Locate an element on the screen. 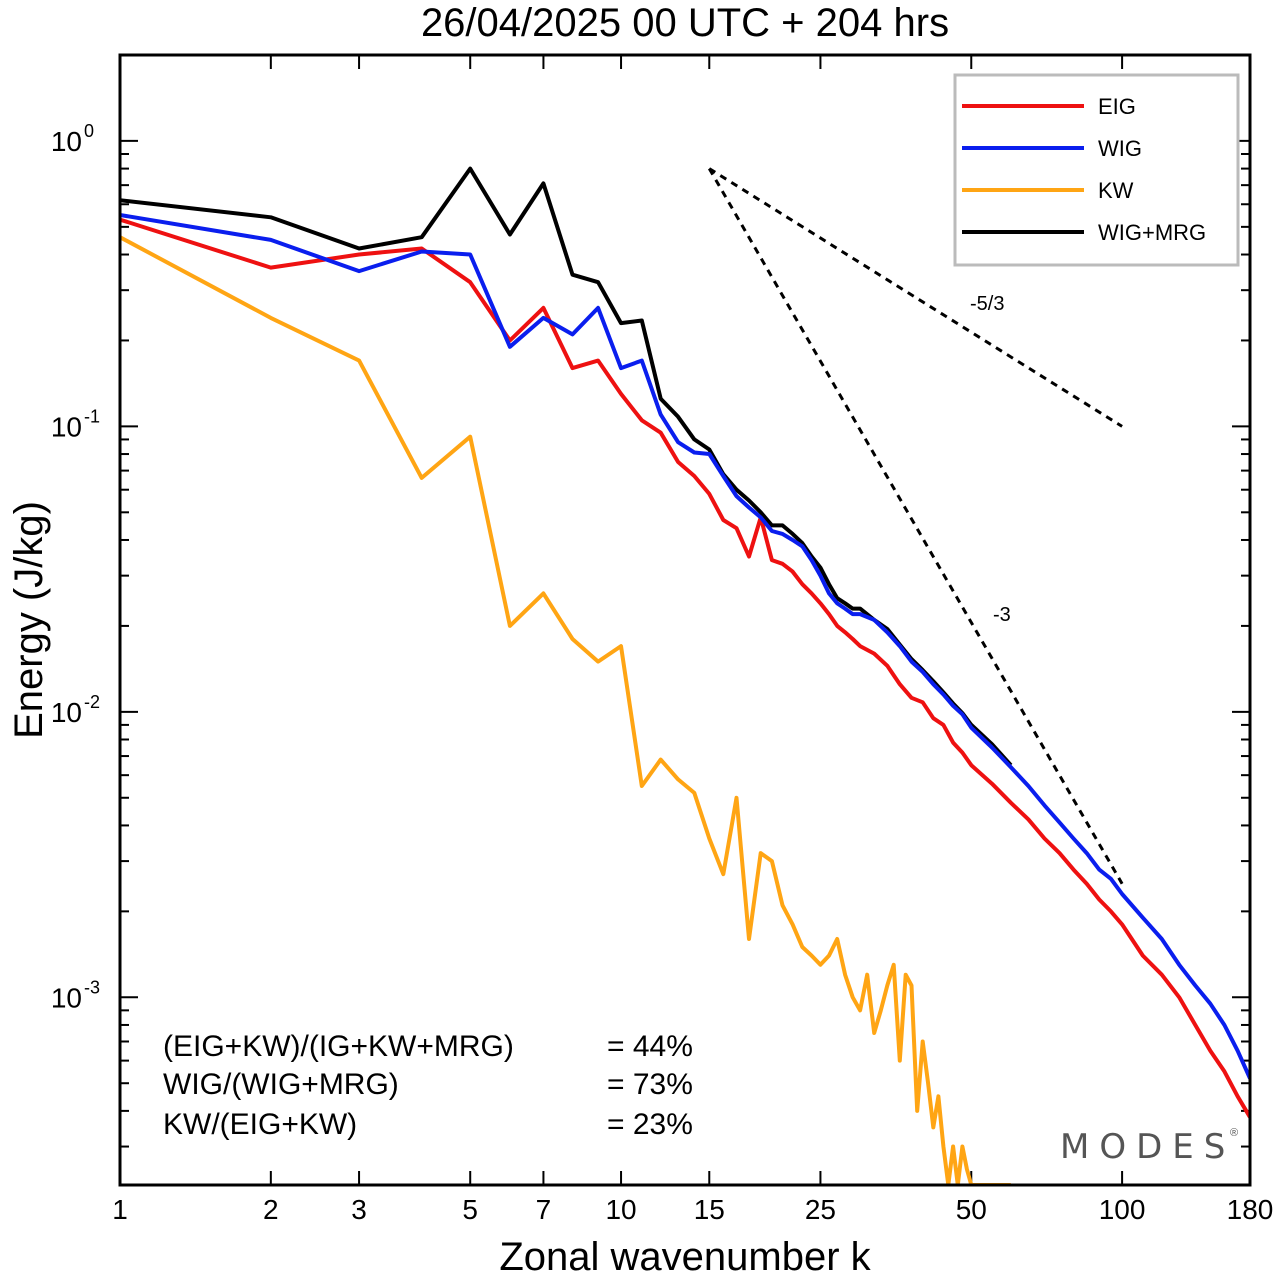 The image size is (1280, 1281). legend-label-eig: EIG is located at coordinates (1117, 106).